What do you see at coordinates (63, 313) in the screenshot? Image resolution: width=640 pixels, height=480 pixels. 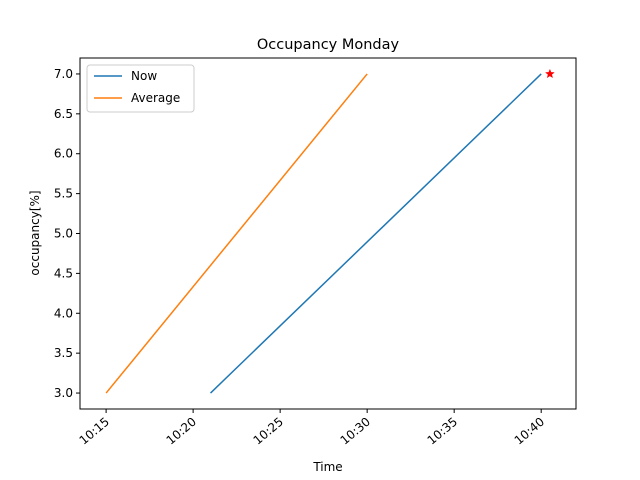 I see `y-tick-label: 4.0` at bounding box center [63, 313].